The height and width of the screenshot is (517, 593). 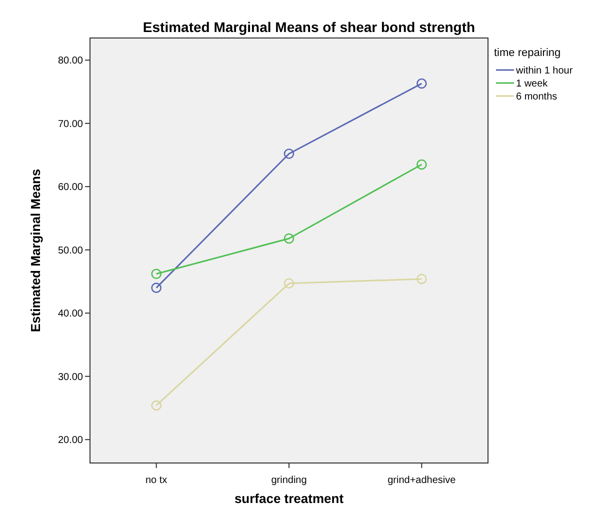 I want to click on y-tick-label: 50.00, so click(x=71, y=250).